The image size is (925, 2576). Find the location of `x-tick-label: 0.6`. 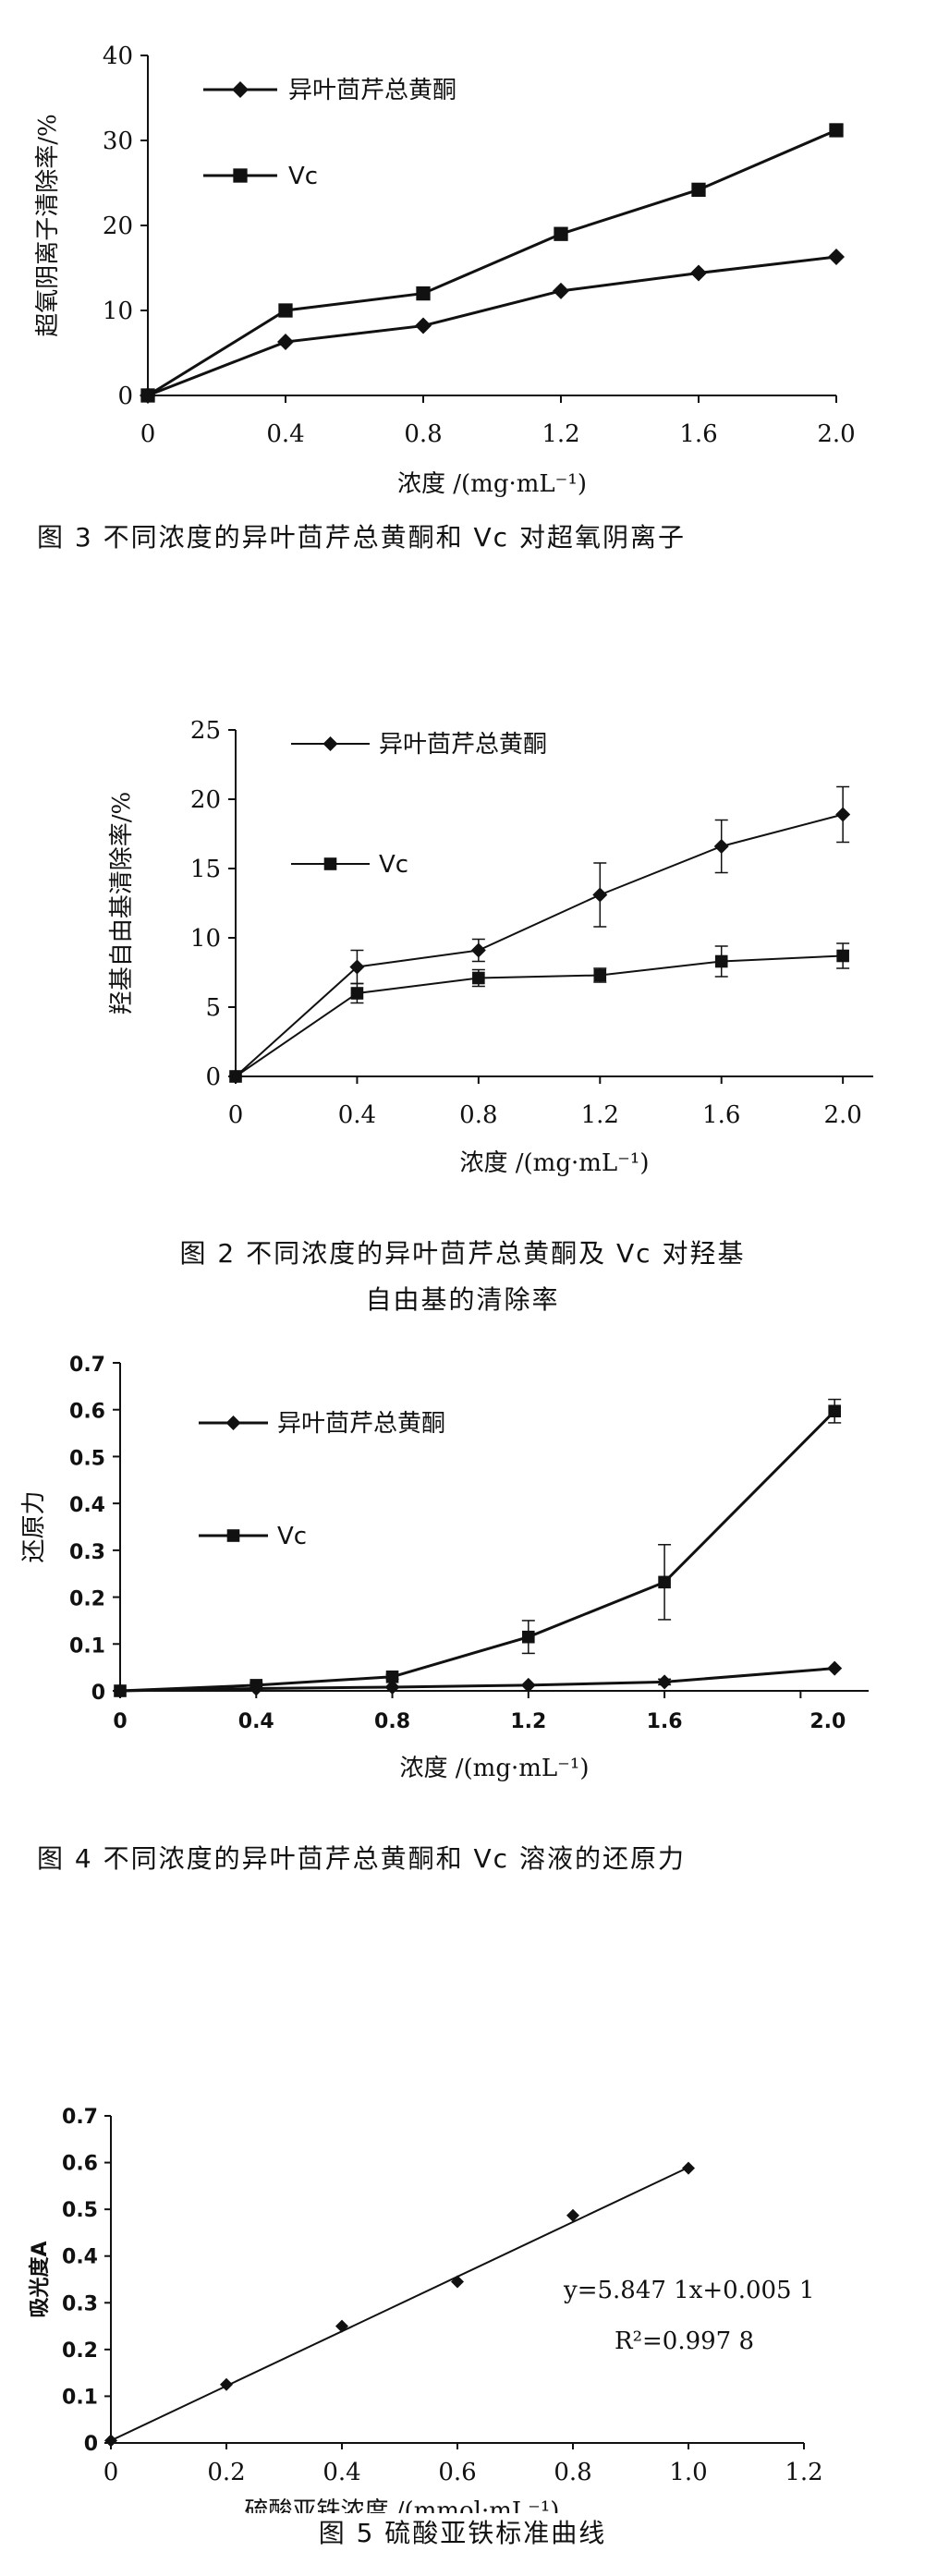

x-tick-label: 0.6 is located at coordinates (457, 2472).